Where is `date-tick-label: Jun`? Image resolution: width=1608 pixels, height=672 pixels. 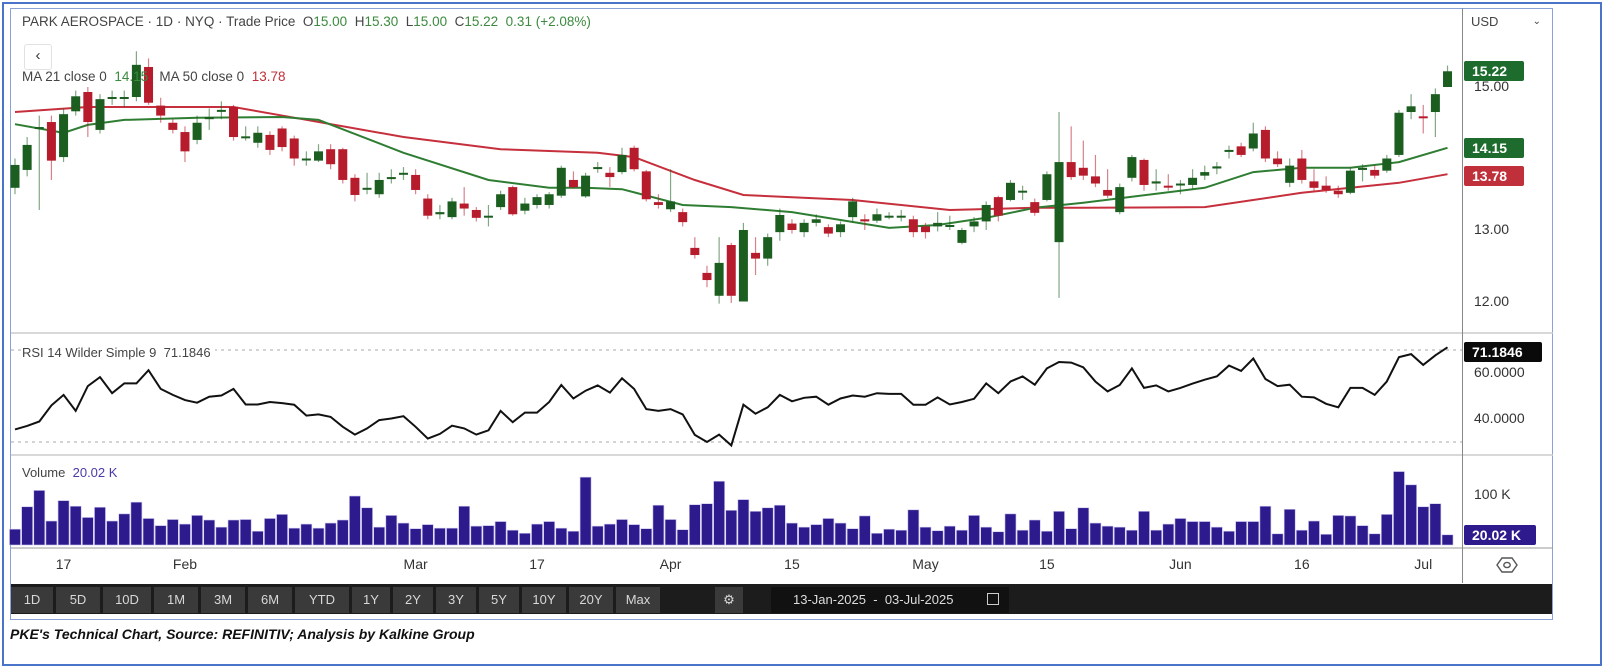
date-tick-label: Jun is located at coordinates (1180, 564).